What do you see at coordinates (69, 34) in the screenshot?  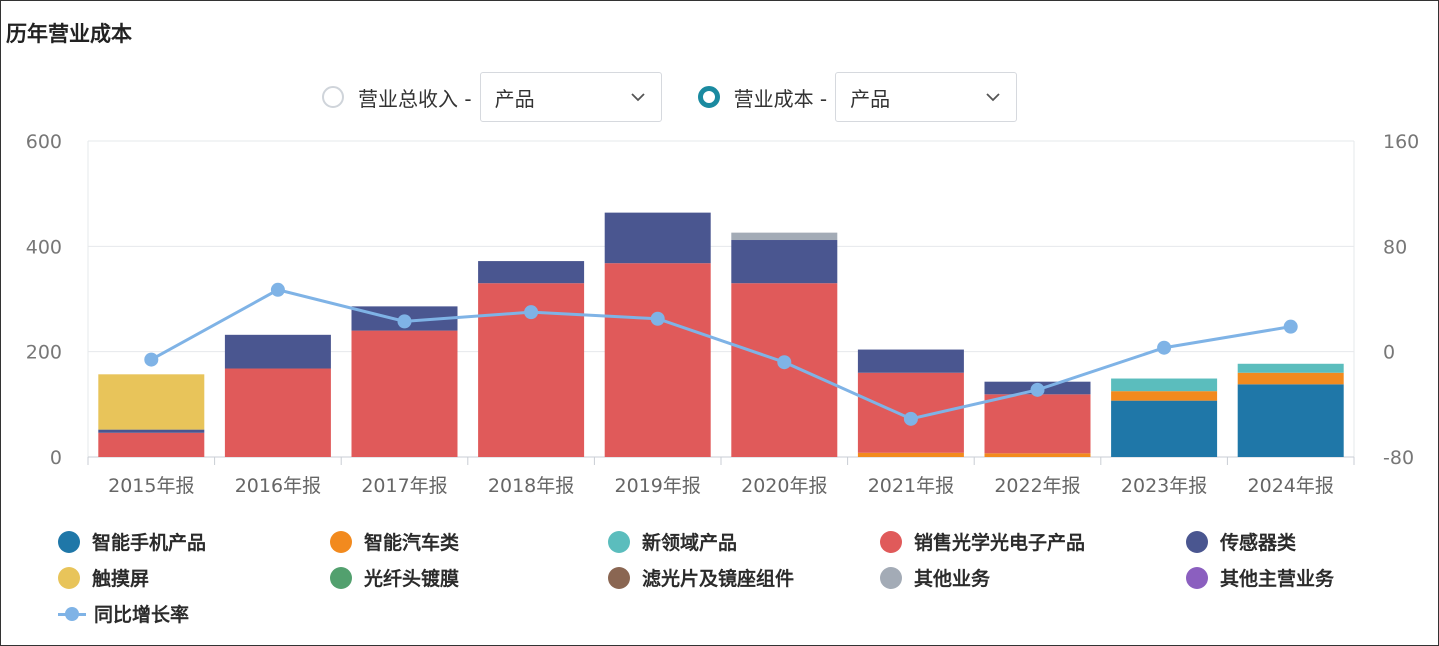 I see `page-title: 历年营业成本` at bounding box center [69, 34].